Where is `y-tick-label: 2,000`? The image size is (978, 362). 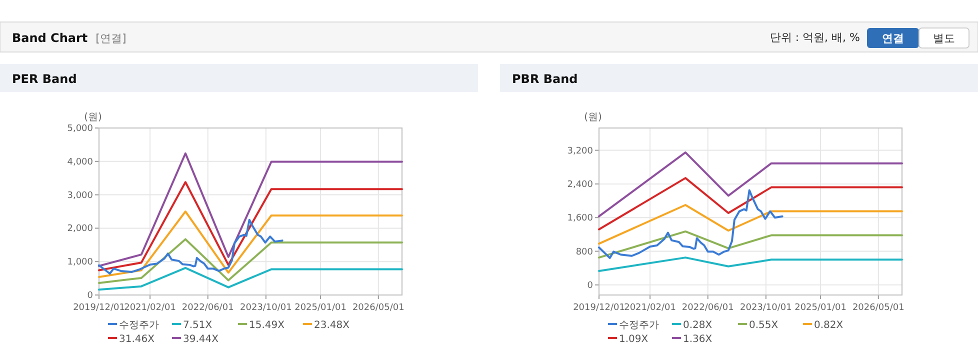 y-tick-label: 2,000 is located at coordinates (80, 229).